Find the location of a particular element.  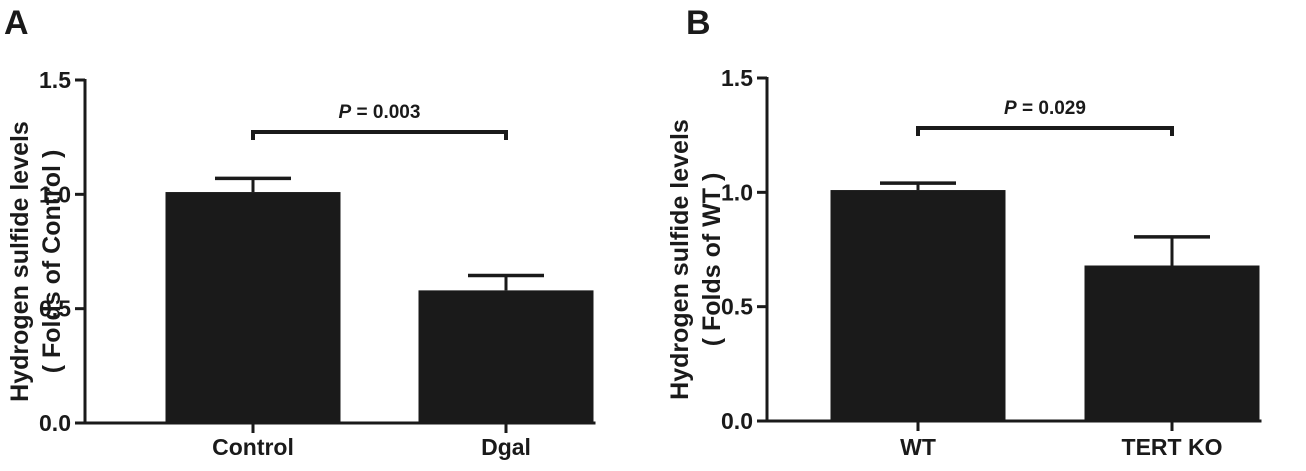

x-category-label: TERT KO is located at coordinates (1172, 447).